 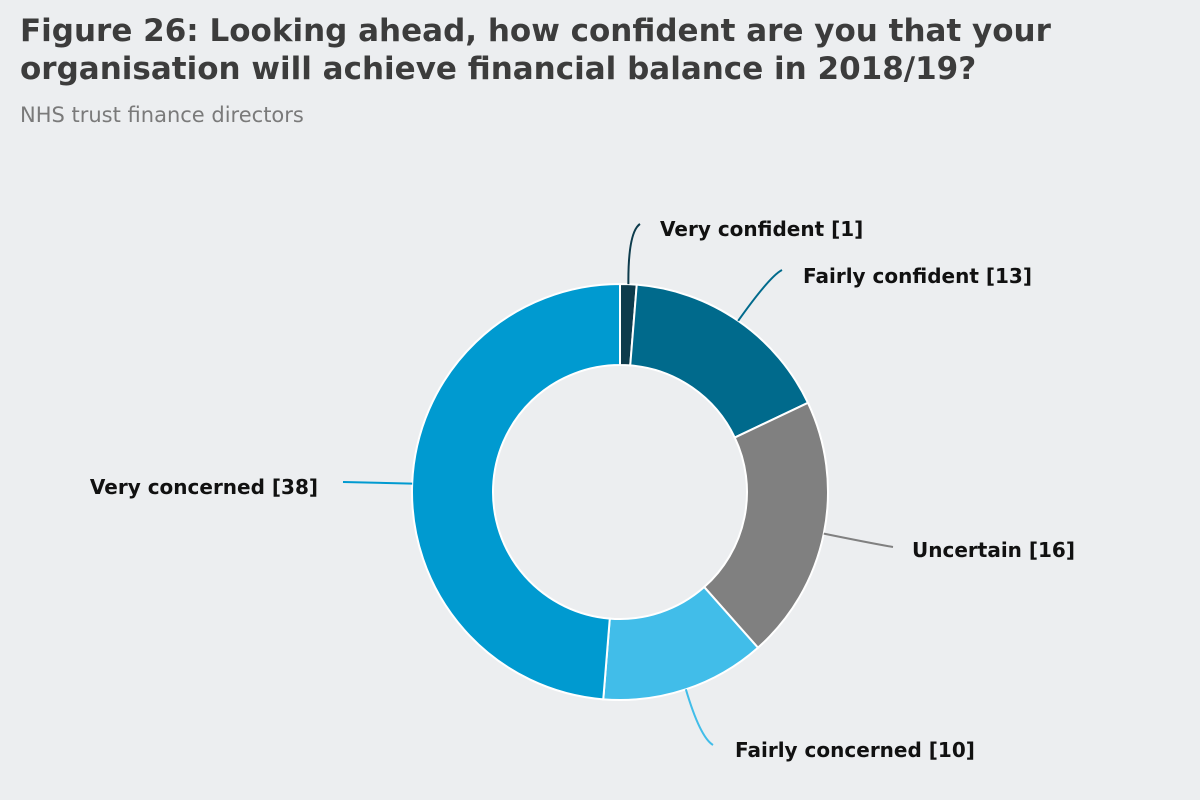 What do you see at coordinates (204, 487) in the screenshot?
I see `label-very-concerned: Very concerned [38]` at bounding box center [204, 487].